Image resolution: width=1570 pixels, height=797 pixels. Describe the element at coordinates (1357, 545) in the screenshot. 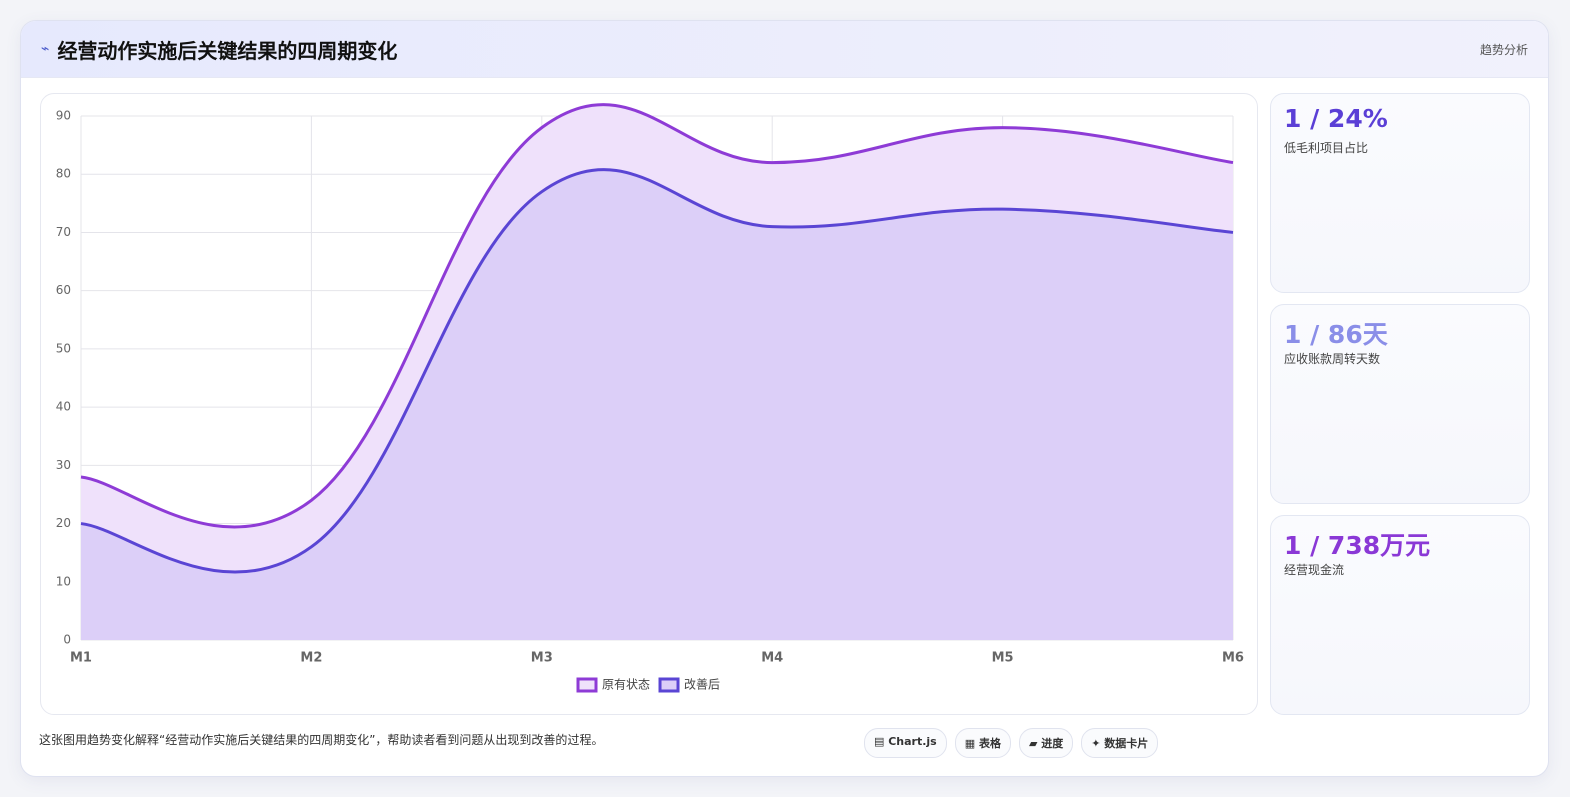

I see `kpi-value: 1 / 738万元` at that location.